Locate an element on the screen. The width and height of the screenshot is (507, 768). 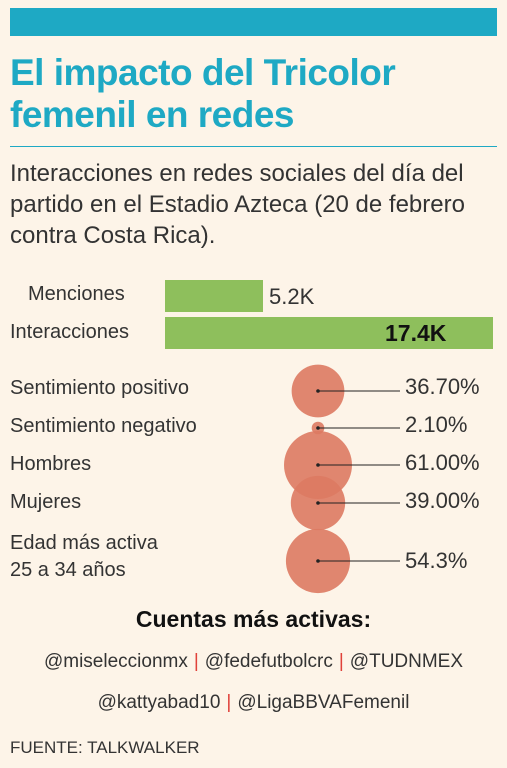
stat-value-negativo: 2.10% is located at coordinates (436, 424).